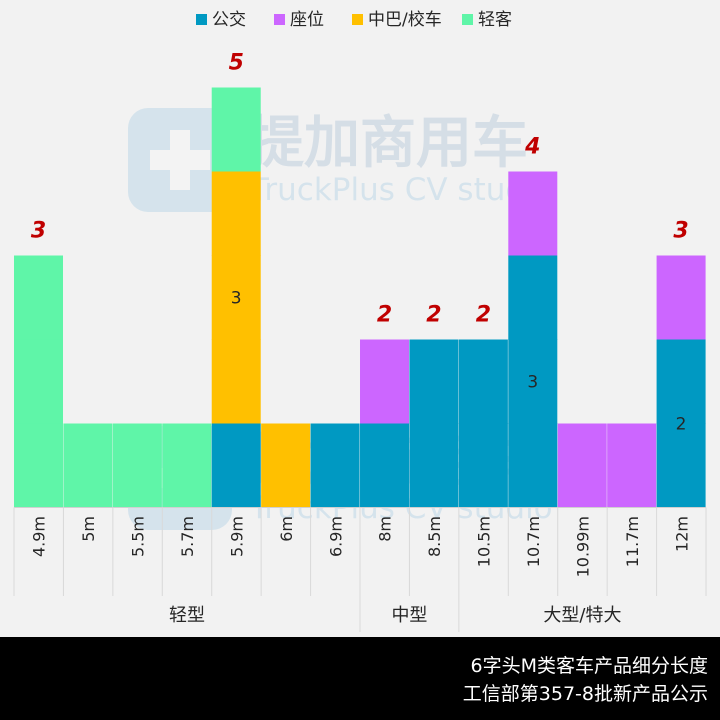 The width and height of the screenshot is (720, 720). Describe the element at coordinates (385, 465) in the screenshot. I see `bar-8m-公交` at that location.